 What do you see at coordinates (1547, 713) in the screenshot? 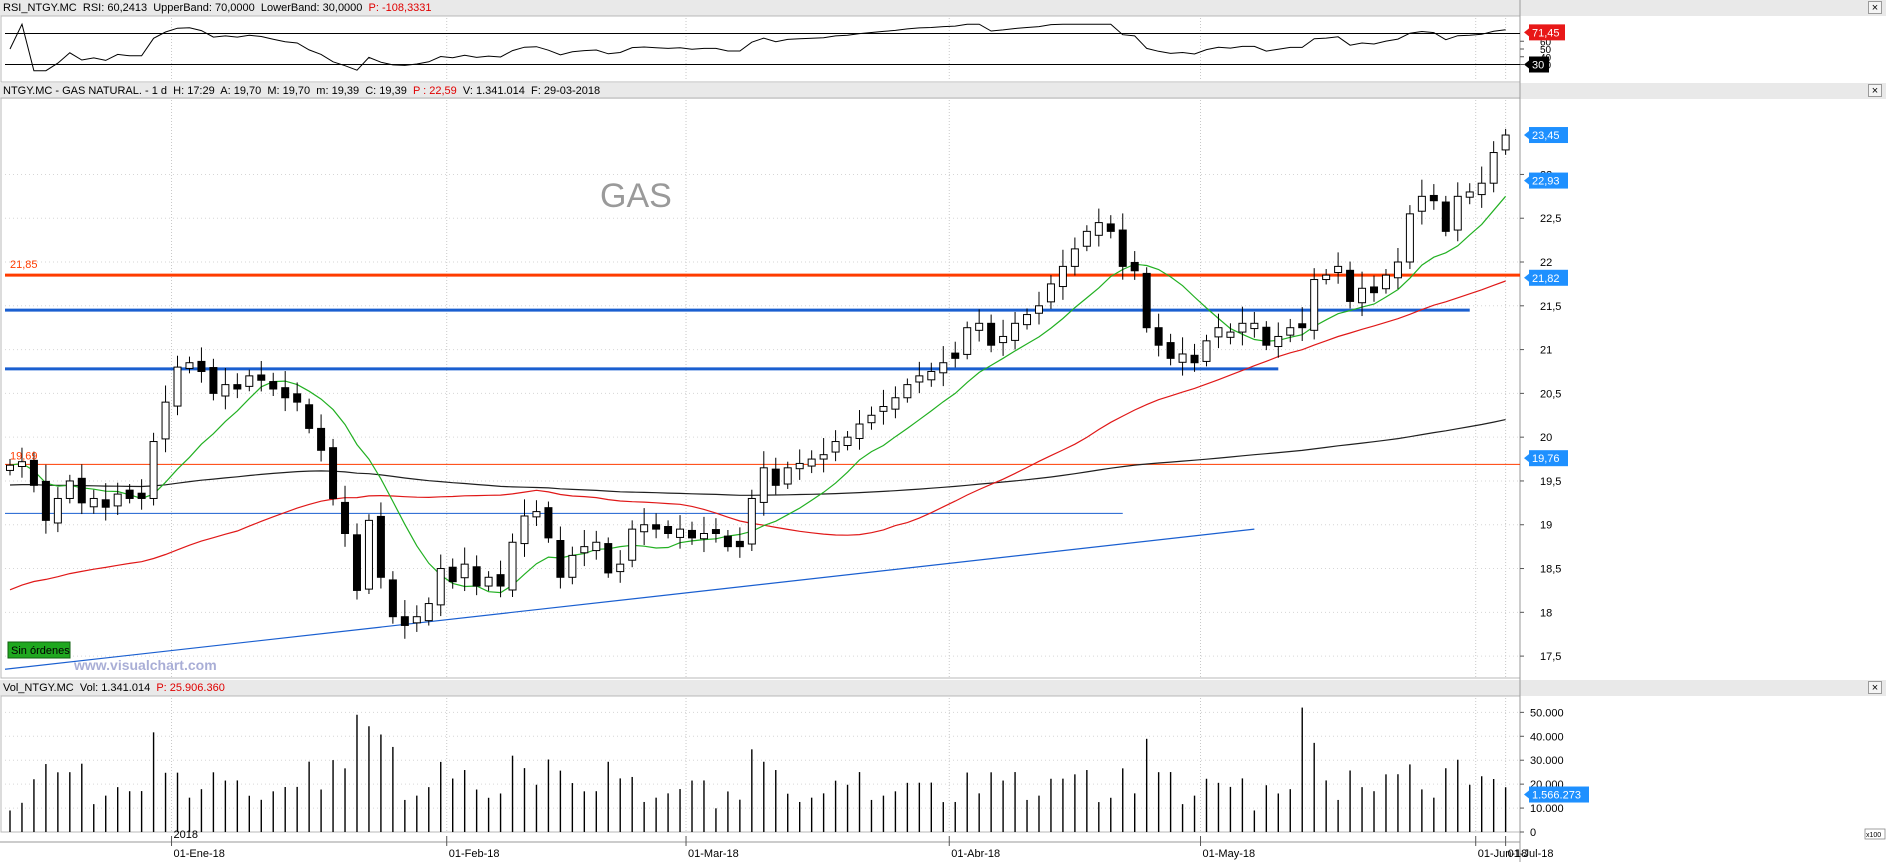
I see `volume-tick-label: 50.000` at bounding box center [1547, 713].